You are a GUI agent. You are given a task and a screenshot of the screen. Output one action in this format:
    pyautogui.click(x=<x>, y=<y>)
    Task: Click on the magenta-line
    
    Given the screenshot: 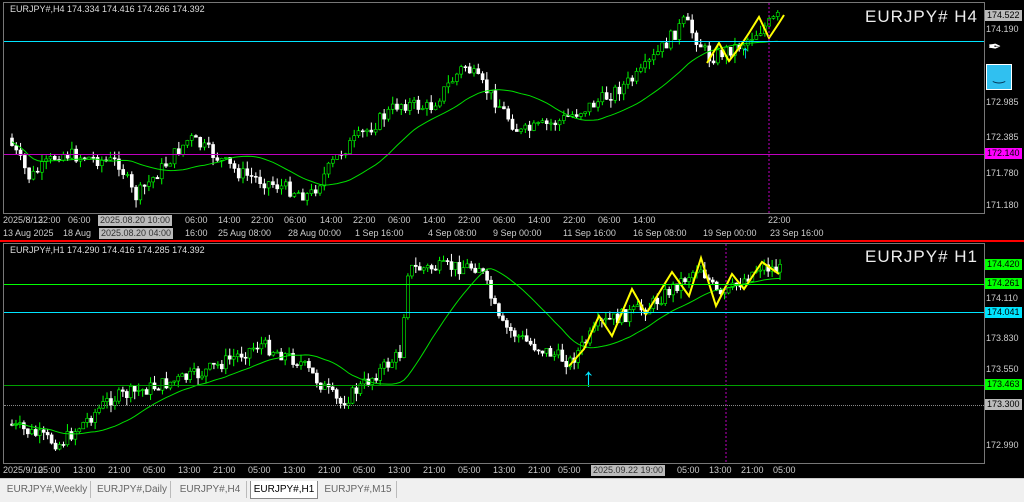 What is the action you would take?
    pyautogui.click(x=494, y=154)
    